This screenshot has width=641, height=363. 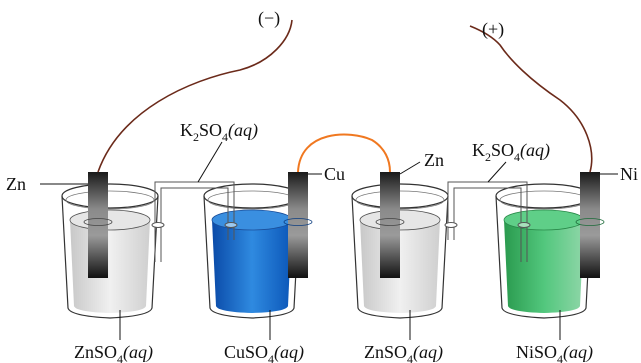 I want to click on salt-bridge-left, so click(x=194, y=221).